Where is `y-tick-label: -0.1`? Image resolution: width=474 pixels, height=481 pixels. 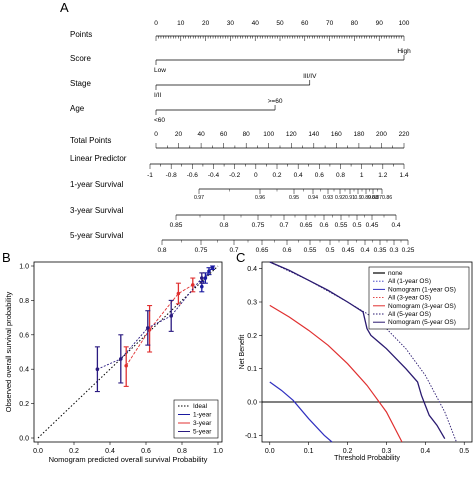 y-tick-label: -0.1 is located at coordinates (251, 436).